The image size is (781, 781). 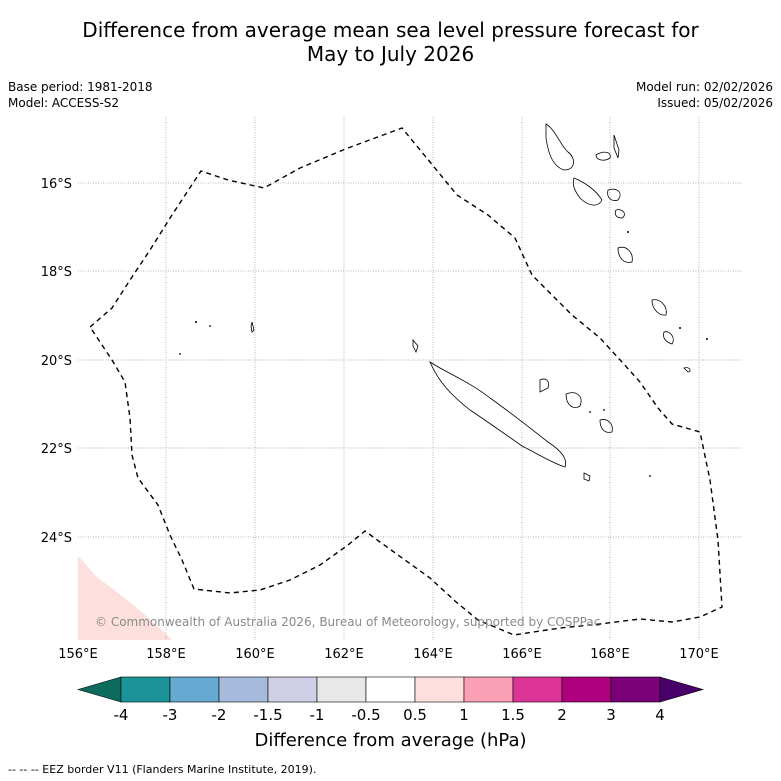 What do you see at coordinates (433, 654) in the screenshot?
I see `lon-label: 164°E` at bounding box center [433, 654].